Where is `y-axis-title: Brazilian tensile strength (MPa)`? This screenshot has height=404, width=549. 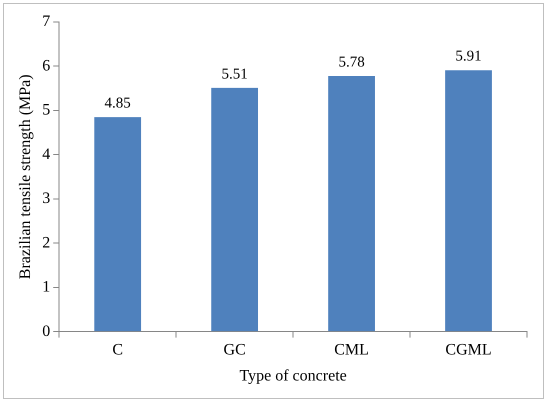 y-axis-title: Brazilian tensile strength (MPa) is located at coordinates (25, 177).